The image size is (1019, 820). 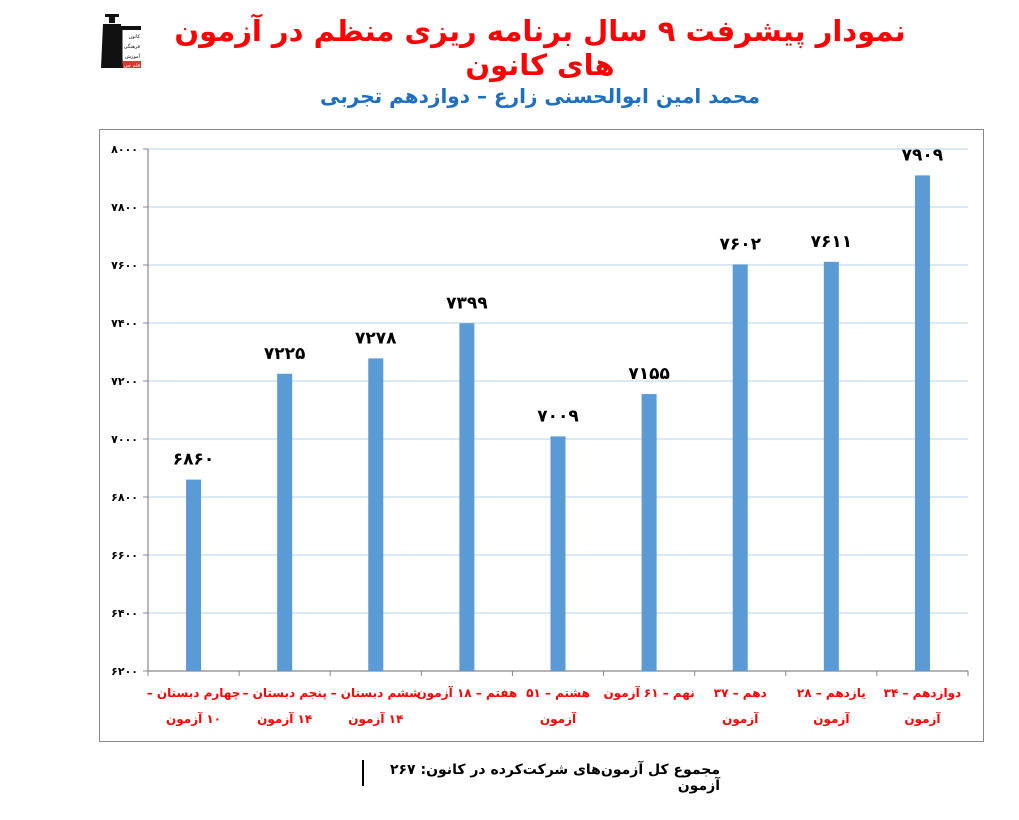 I want to click on y-tick-label: ۶۶۰۰, so click(x=124, y=555).